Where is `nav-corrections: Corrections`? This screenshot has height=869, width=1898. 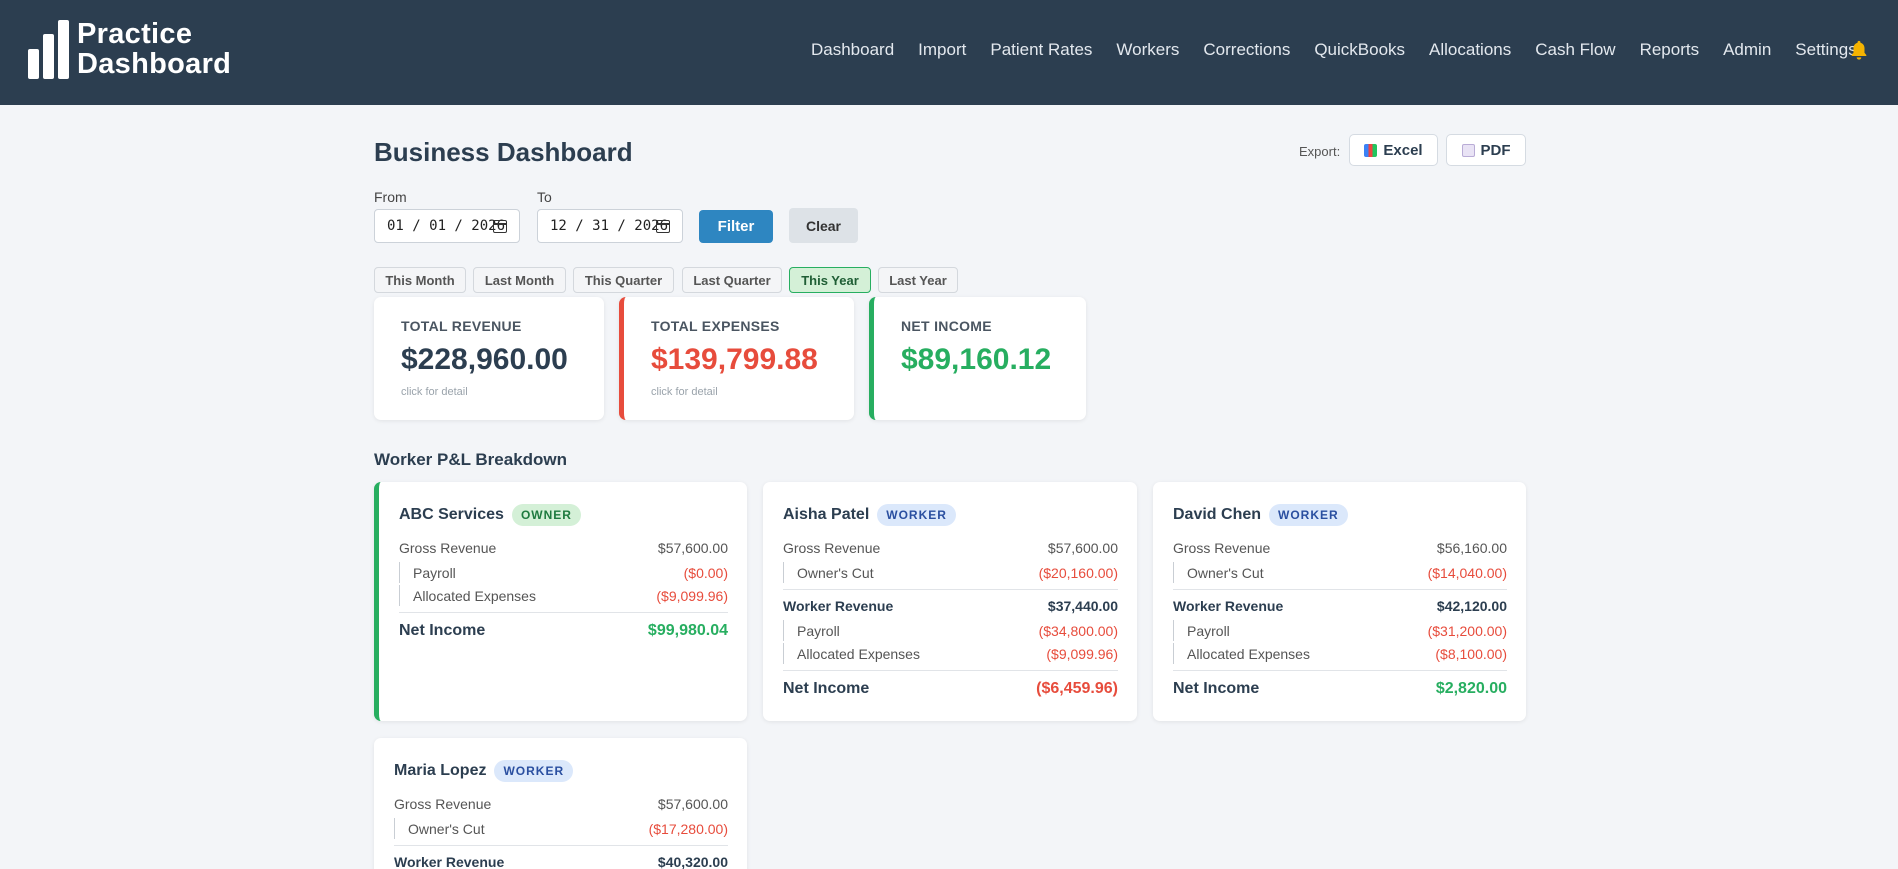 nav-corrections: Corrections is located at coordinates (1247, 49).